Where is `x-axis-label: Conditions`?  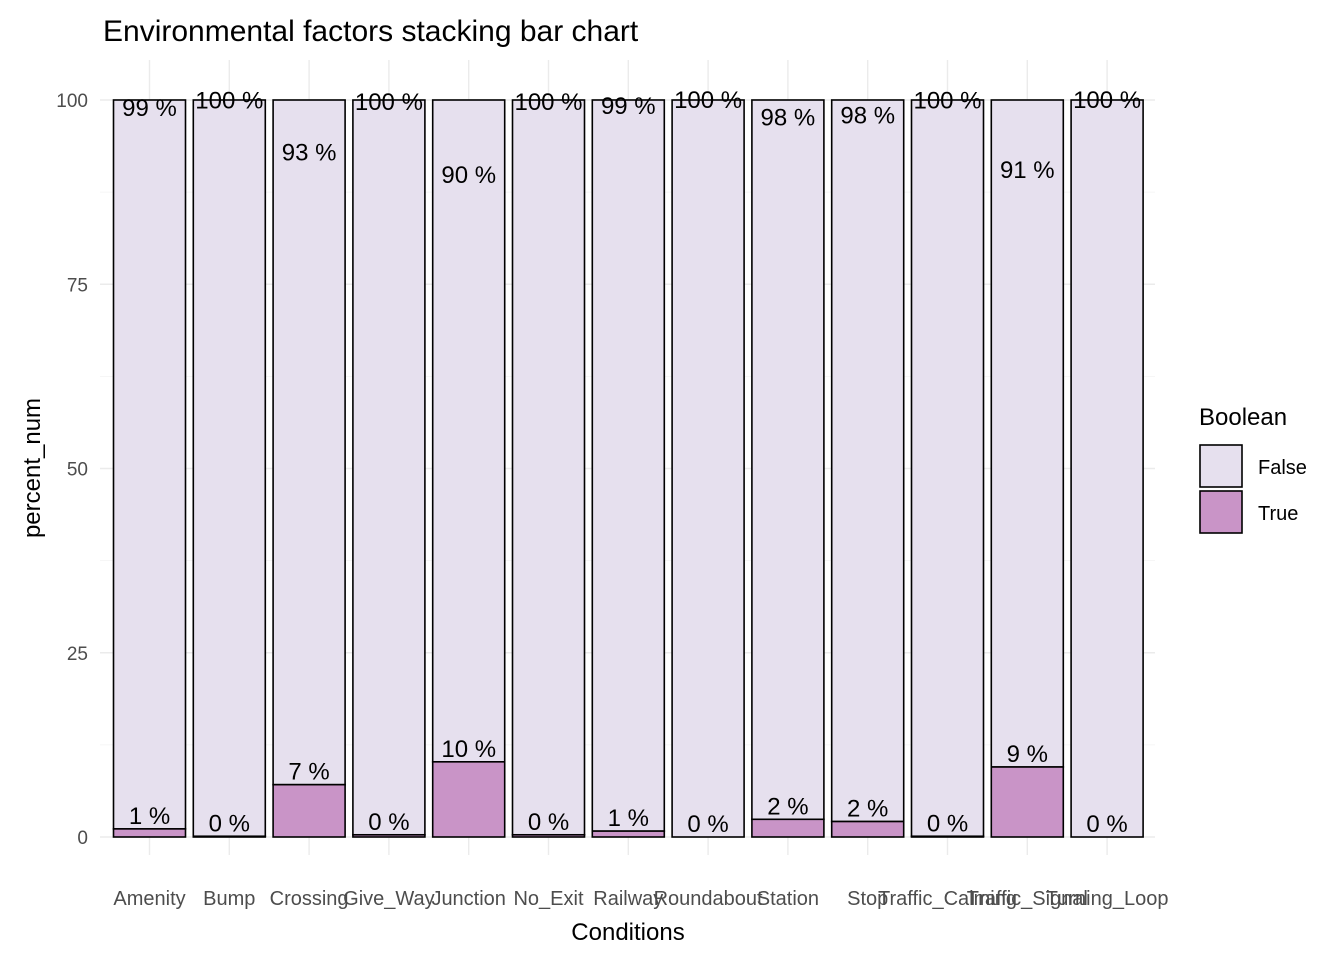
x-axis-label: Conditions is located at coordinates (627, 932).